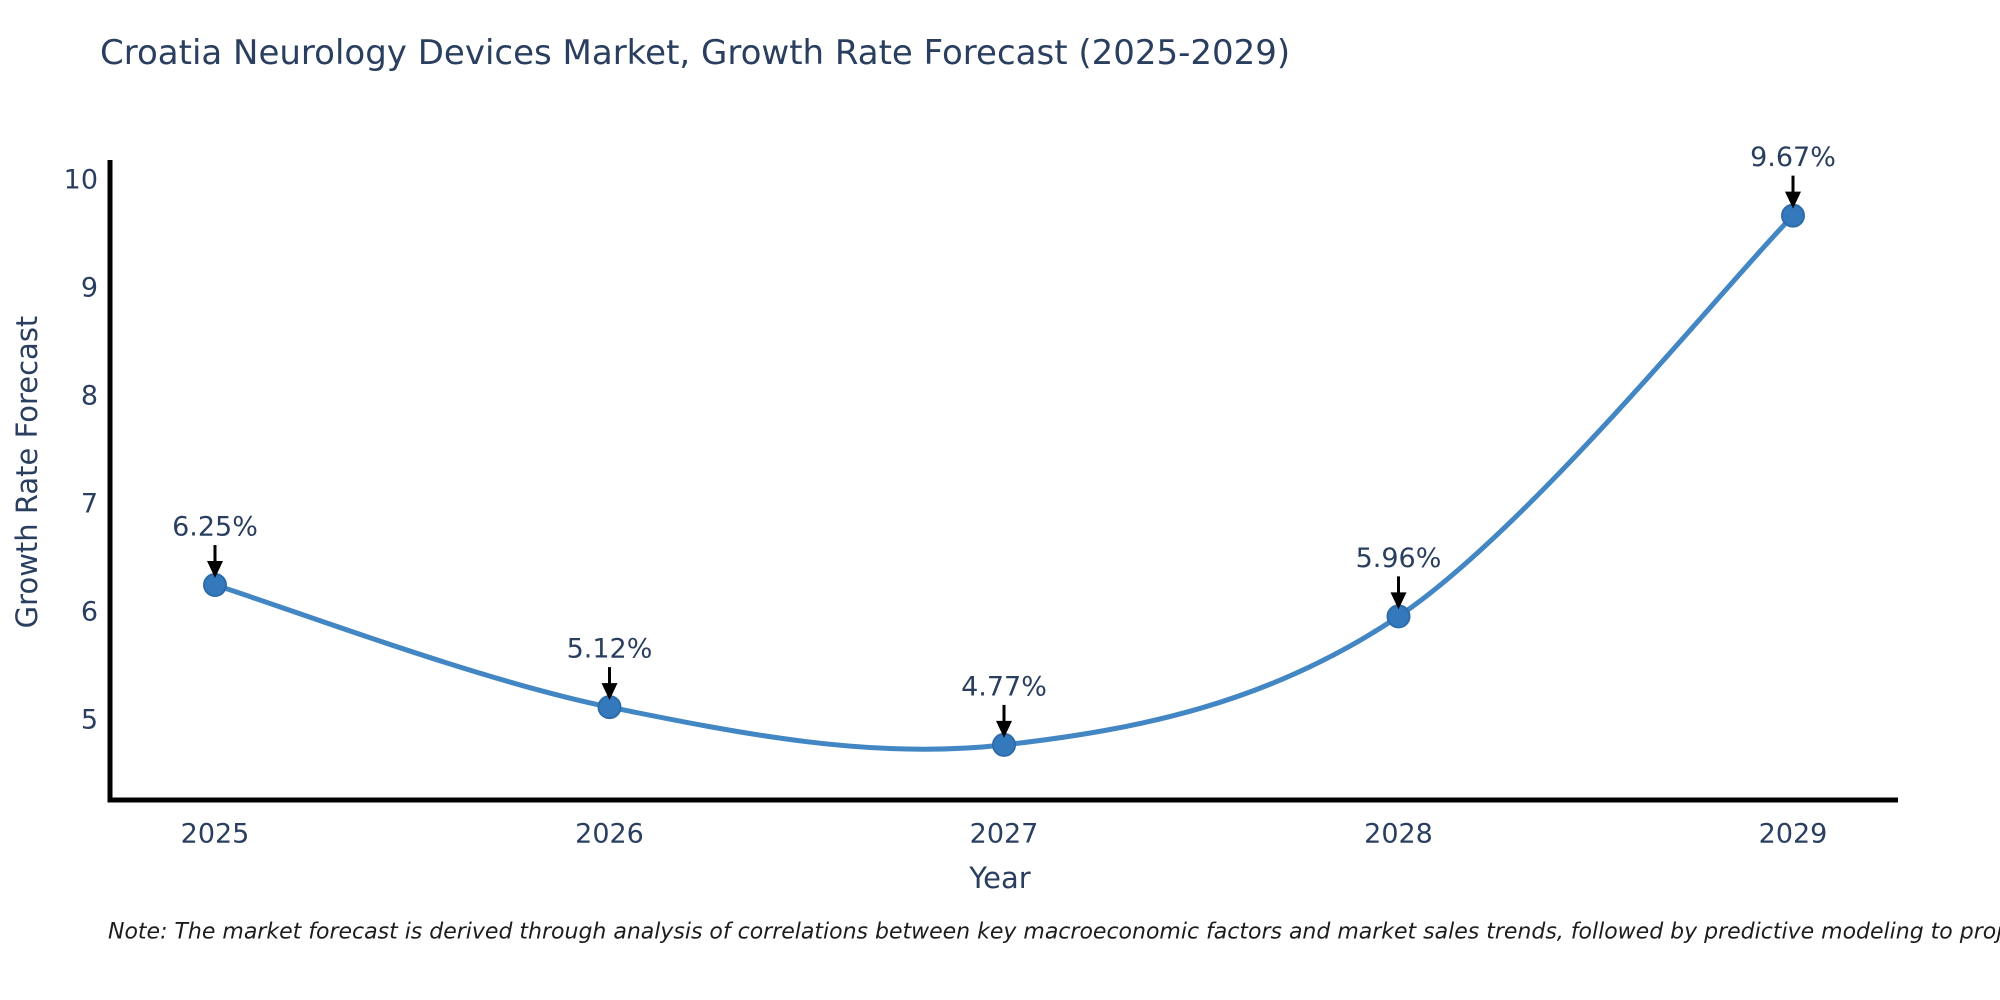 This screenshot has height=1000, width=2000. Describe the element at coordinates (1793, 157) in the screenshot. I see `annotation-label: 9.67%` at that location.